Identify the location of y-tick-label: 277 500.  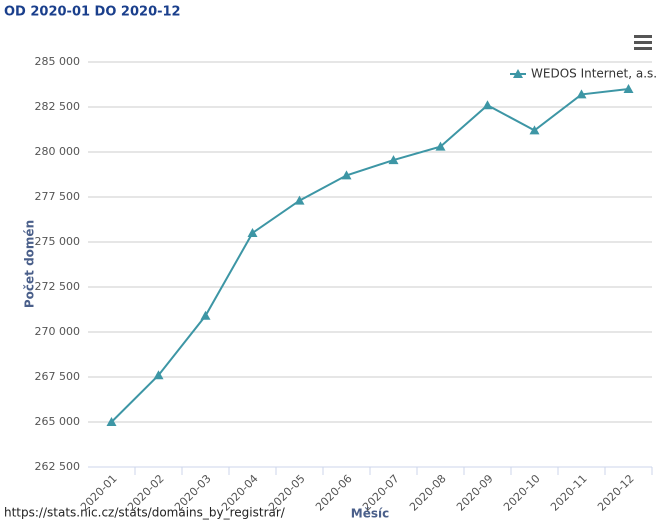
(58, 196).